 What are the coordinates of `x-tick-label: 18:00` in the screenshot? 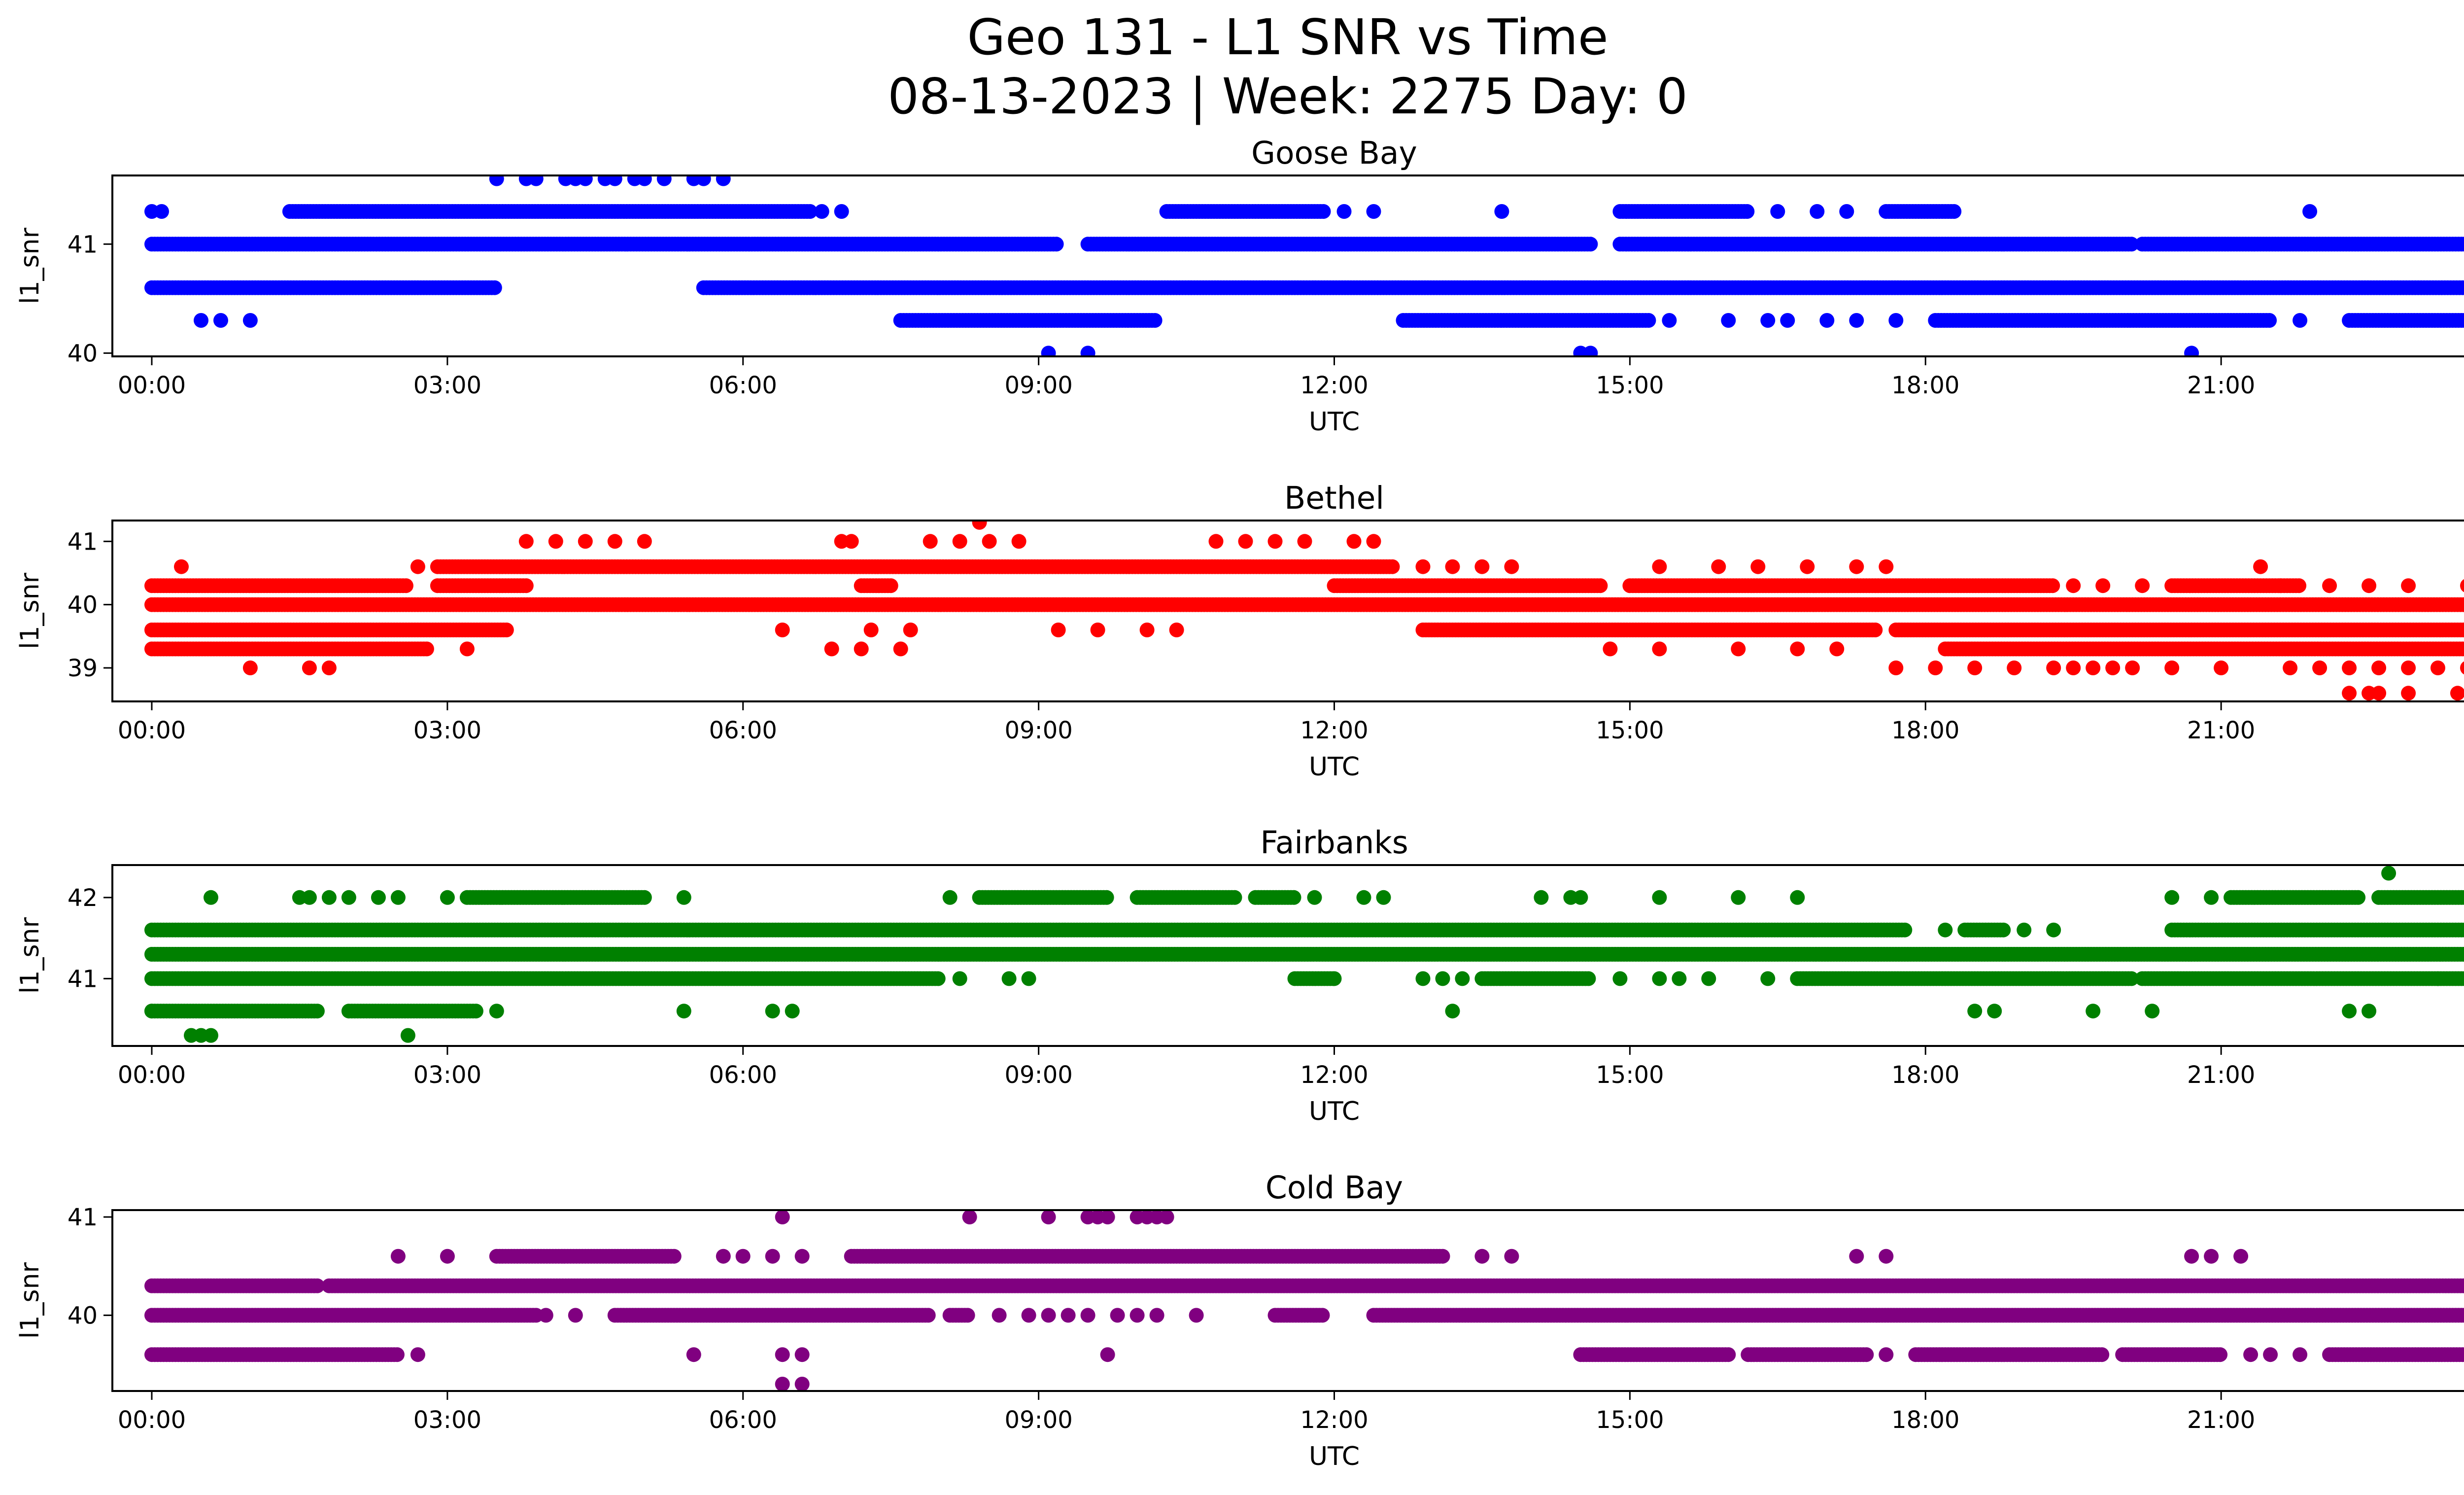 It's located at (1925, 385).